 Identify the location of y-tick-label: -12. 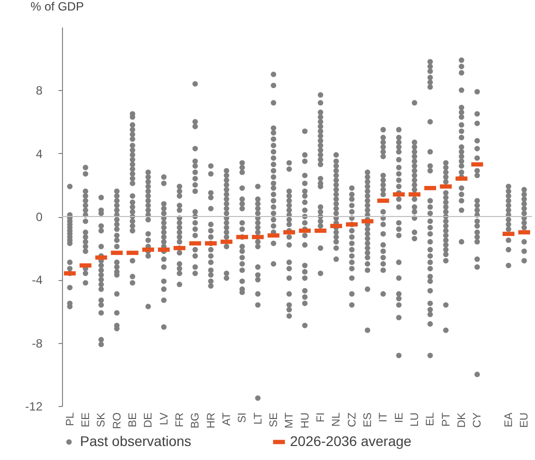
(34, 407).